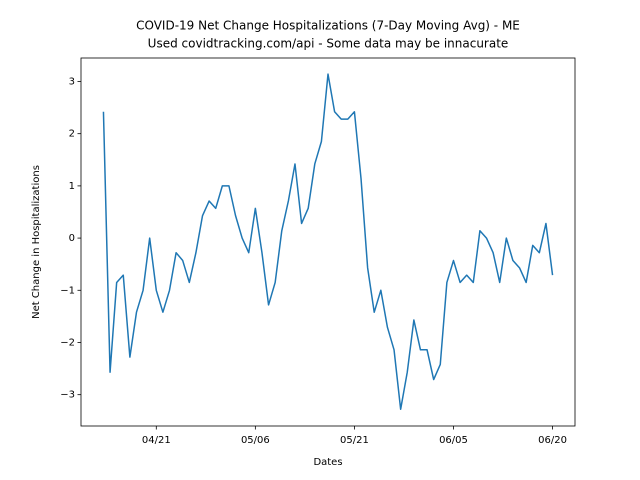 The width and height of the screenshot is (640, 480). Describe the element at coordinates (453, 440) in the screenshot. I see `x-tick-label: 06/05` at that location.